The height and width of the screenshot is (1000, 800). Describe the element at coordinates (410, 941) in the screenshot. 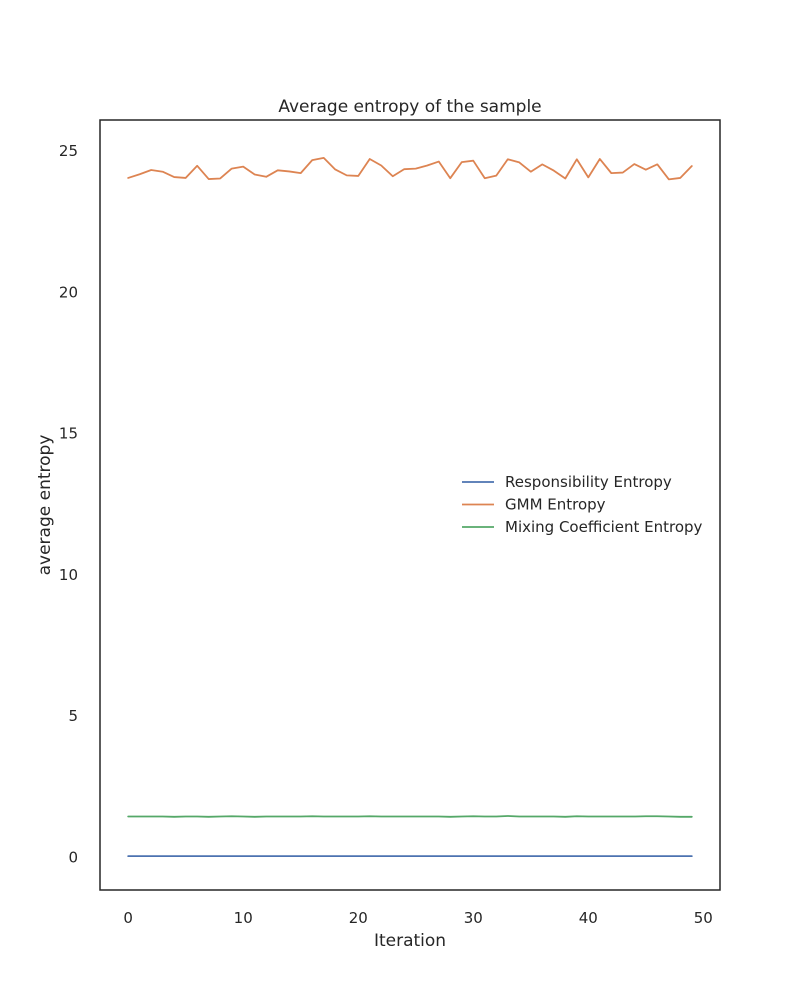

I see `x-axis-label: Iteration` at that location.